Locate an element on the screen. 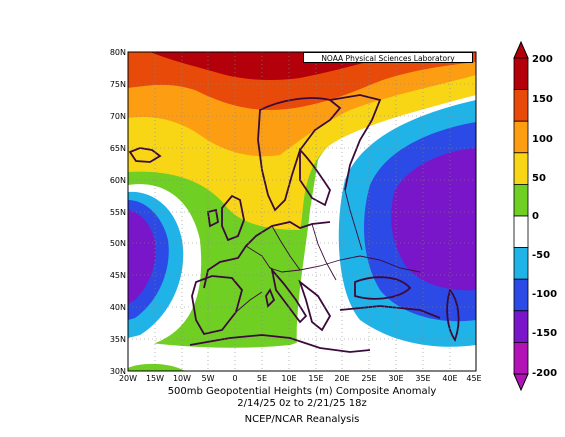  lon-label: 45E is located at coordinates (473, 378).